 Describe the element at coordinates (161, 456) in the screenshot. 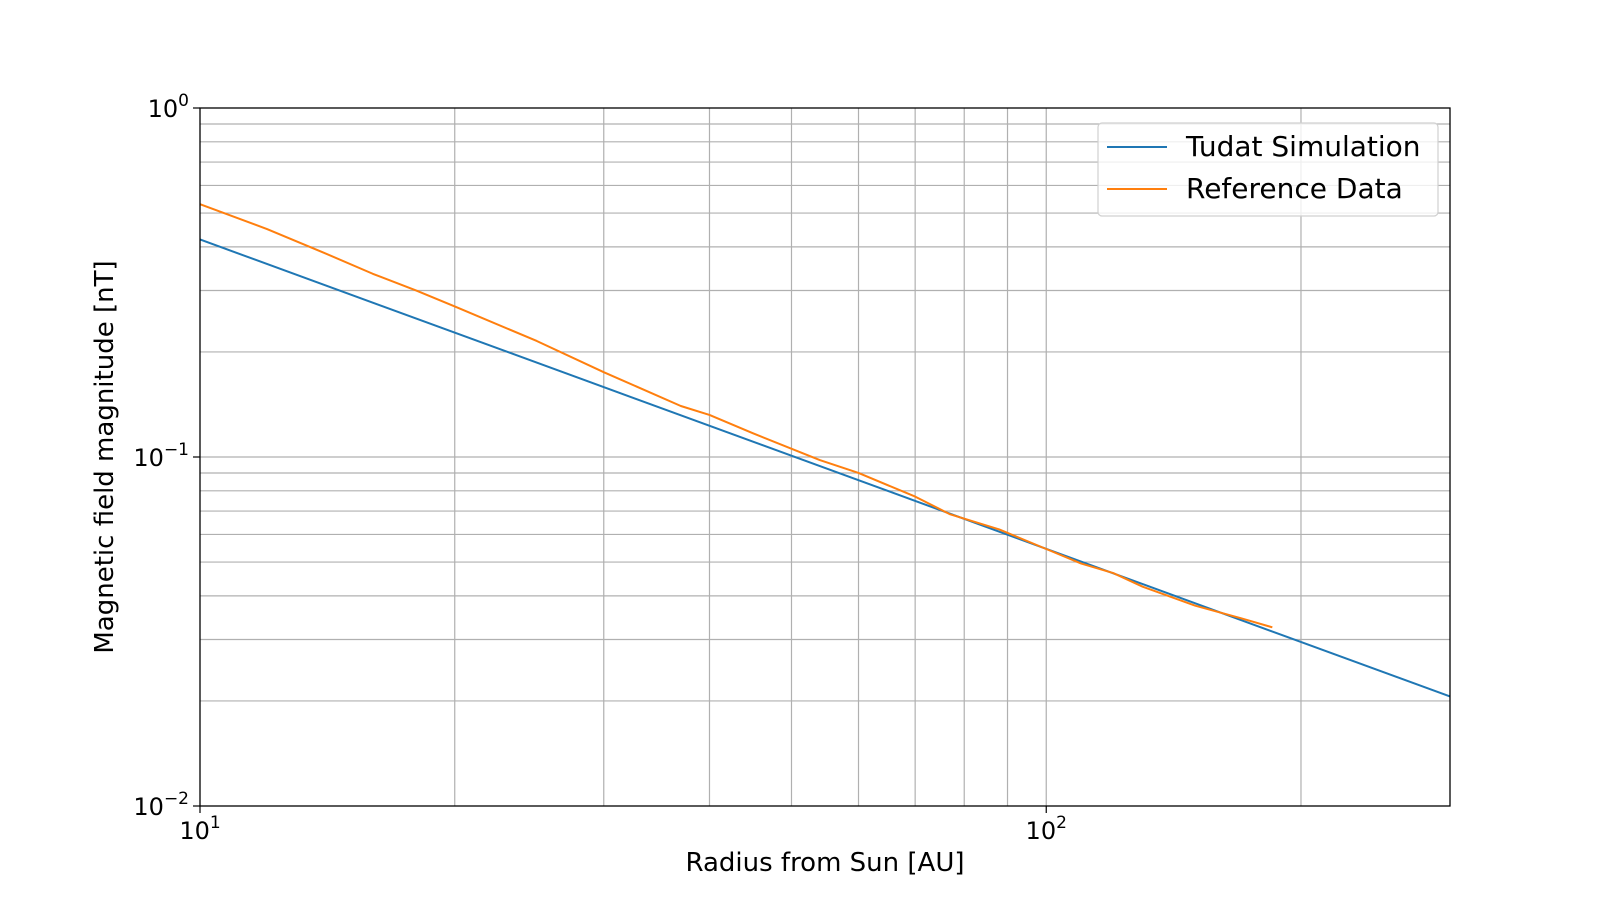

I see `y-tick-label: 10⁻¹` at that location.